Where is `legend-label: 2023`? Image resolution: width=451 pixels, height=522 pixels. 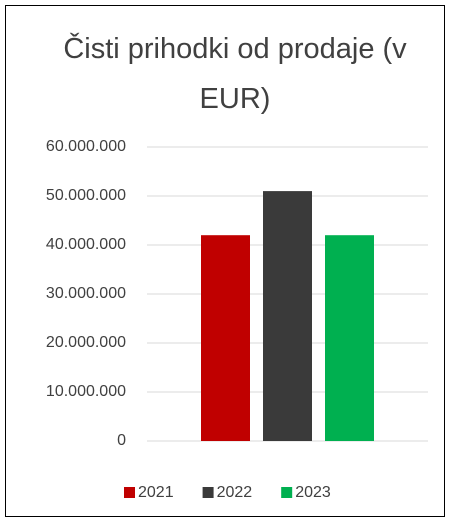 legend-label: 2023 is located at coordinates (313, 492).